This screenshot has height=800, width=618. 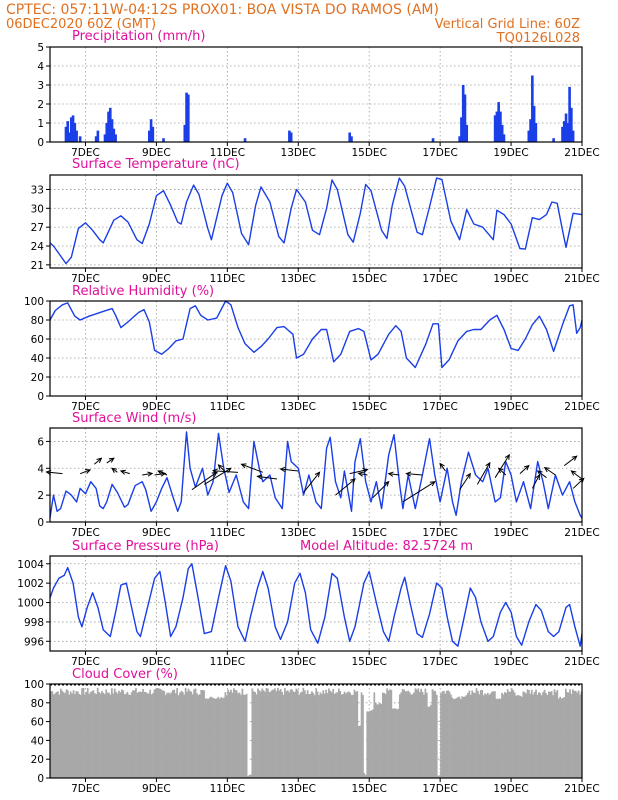 What do you see at coordinates (316, 603) in the screenshot?
I see `pressure-frame` at bounding box center [316, 603].